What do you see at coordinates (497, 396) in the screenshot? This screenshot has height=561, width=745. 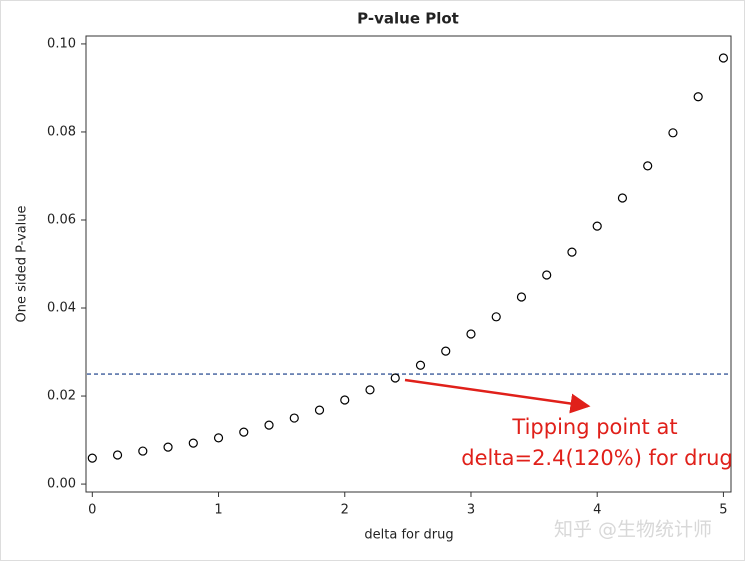 I see `annotation-arrow` at bounding box center [497, 396].